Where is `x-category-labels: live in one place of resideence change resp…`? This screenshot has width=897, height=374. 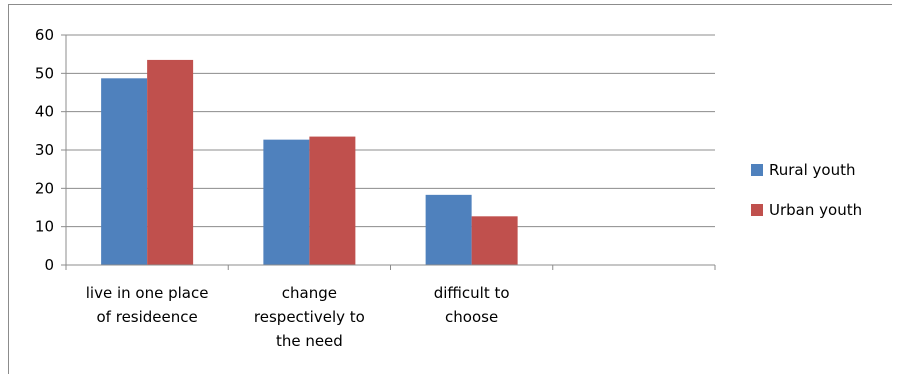
x-category-labels: live in one place of resideence change resp… is located at coordinates (298, 317).